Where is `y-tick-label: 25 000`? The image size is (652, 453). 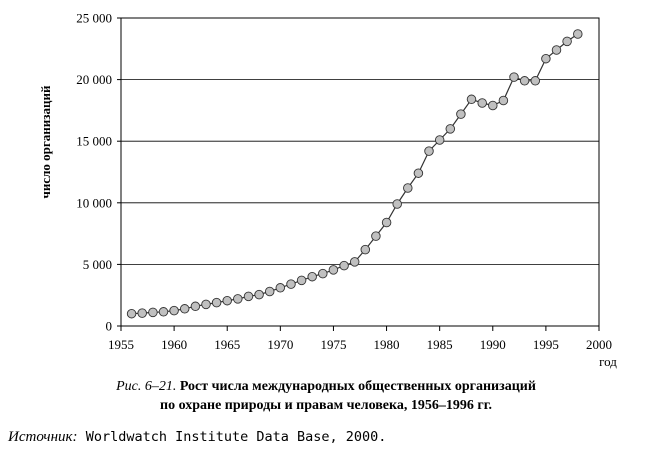
y-tick-label: 25 000 is located at coordinates (94, 18).